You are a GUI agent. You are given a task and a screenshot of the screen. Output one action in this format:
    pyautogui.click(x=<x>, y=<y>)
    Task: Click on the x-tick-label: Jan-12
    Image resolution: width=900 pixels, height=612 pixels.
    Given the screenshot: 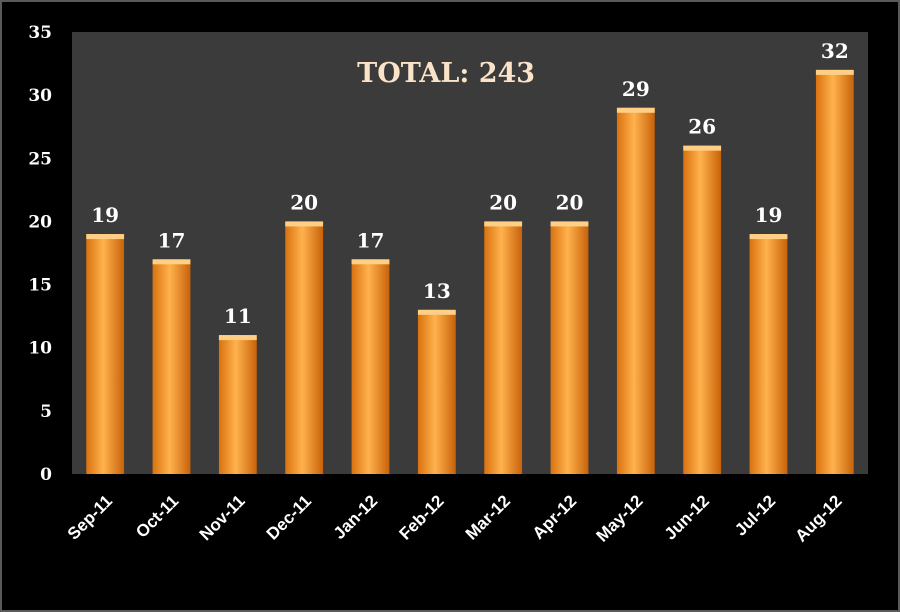 What is the action you would take?
    pyautogui.click(x=356, y=517)
    